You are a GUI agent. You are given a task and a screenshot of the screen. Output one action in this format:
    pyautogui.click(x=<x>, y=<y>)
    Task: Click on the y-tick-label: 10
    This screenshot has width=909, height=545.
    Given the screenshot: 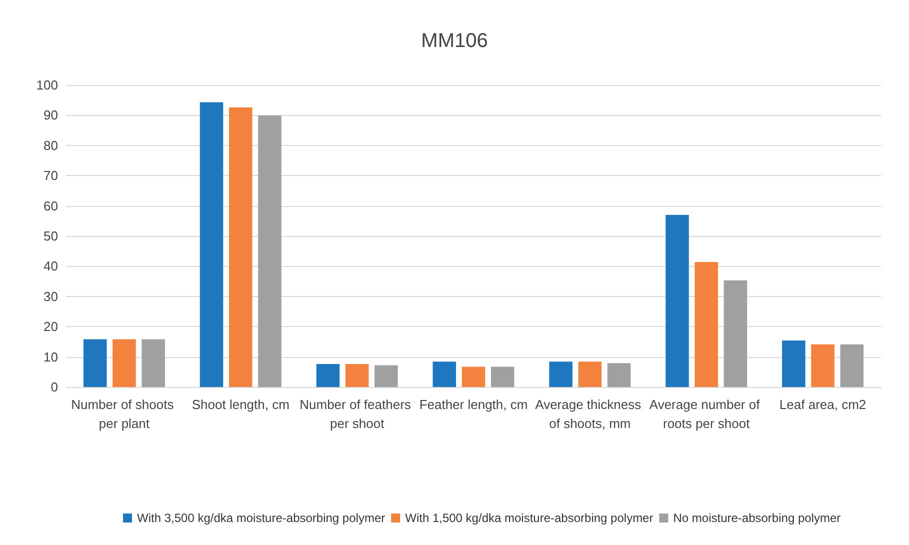 What is the action you would take?
    pyautogui.click(x=51, y=356)
    